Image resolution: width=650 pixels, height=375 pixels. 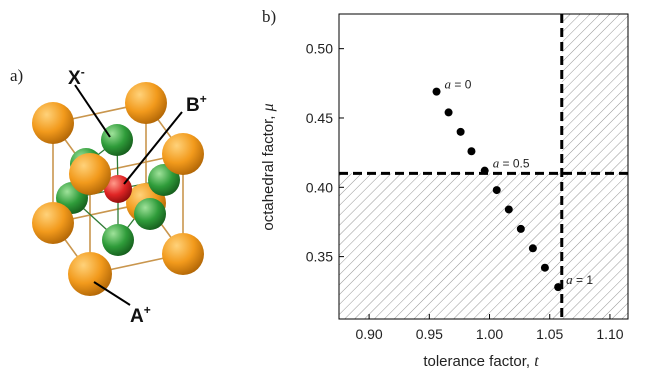 I want to click on x-tick-label: 0.90, so click(x=368, y=334).